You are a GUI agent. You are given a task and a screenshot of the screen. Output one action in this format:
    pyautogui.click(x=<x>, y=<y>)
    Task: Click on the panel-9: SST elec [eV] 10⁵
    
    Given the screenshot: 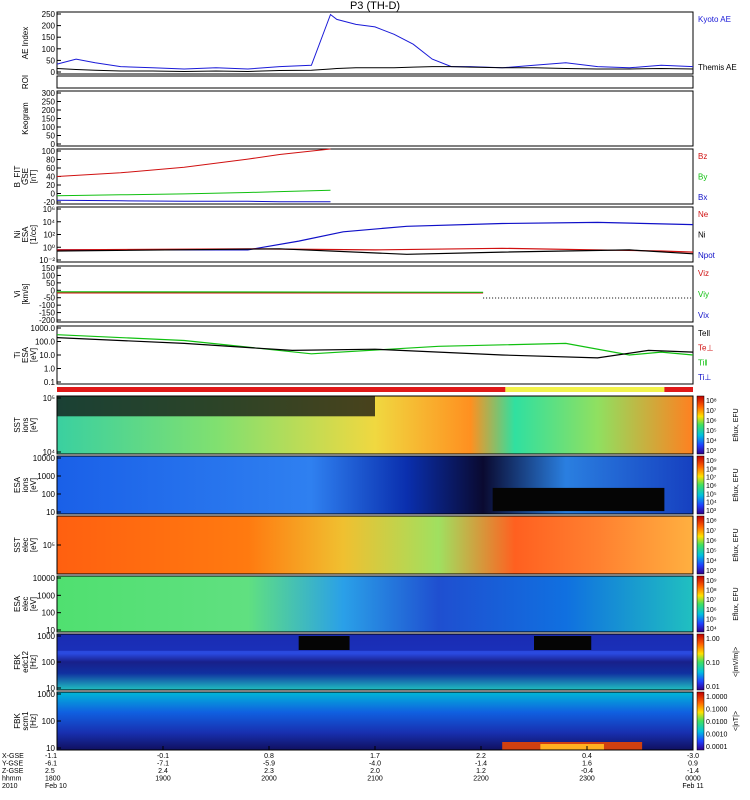 What is the action you would take?
    pyautogui.click(x=353, y=545)
    